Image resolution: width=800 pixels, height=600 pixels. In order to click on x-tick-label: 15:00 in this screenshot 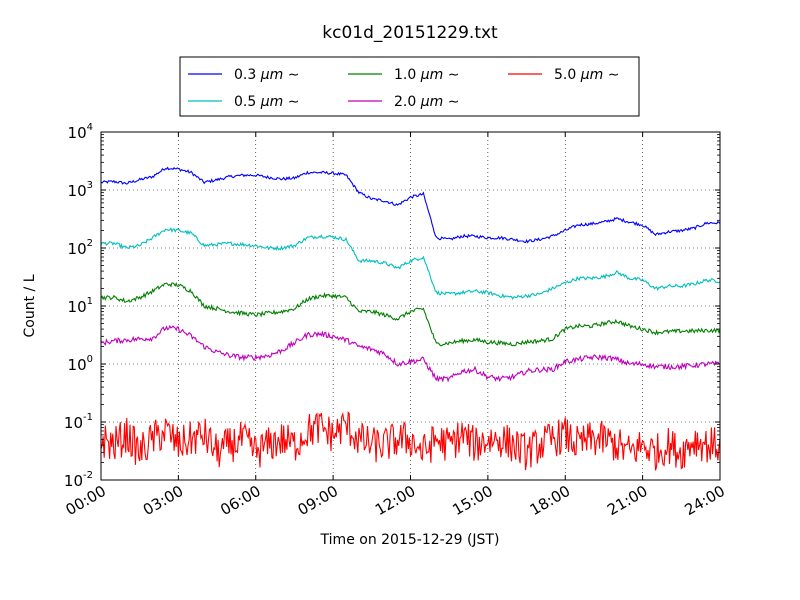, I will do `click(472, 500)`.